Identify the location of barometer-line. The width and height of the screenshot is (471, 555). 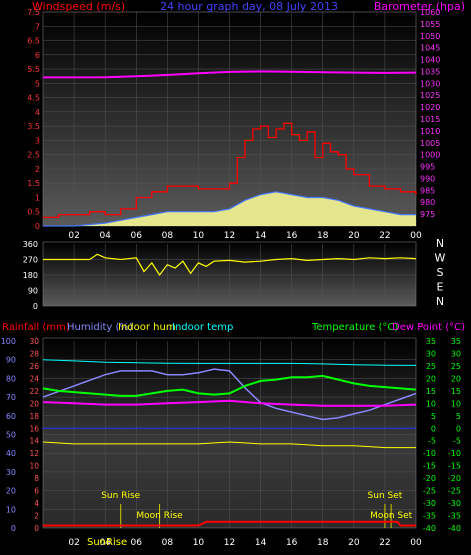
(230, 74).